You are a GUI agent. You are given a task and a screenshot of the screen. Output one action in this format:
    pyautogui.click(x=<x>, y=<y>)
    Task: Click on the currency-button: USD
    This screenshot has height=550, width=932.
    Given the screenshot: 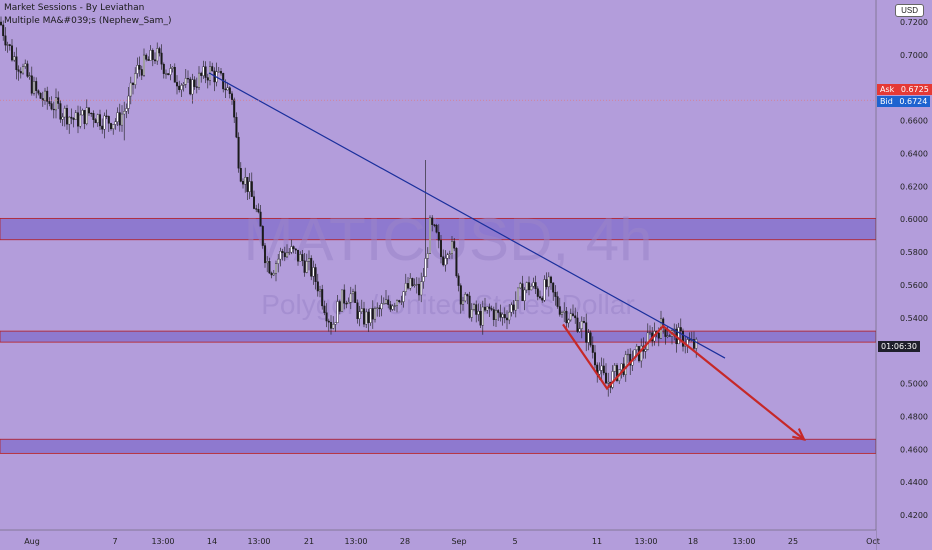 What is the action you would take?
    pyautogui.click(x=909, y=10)
    